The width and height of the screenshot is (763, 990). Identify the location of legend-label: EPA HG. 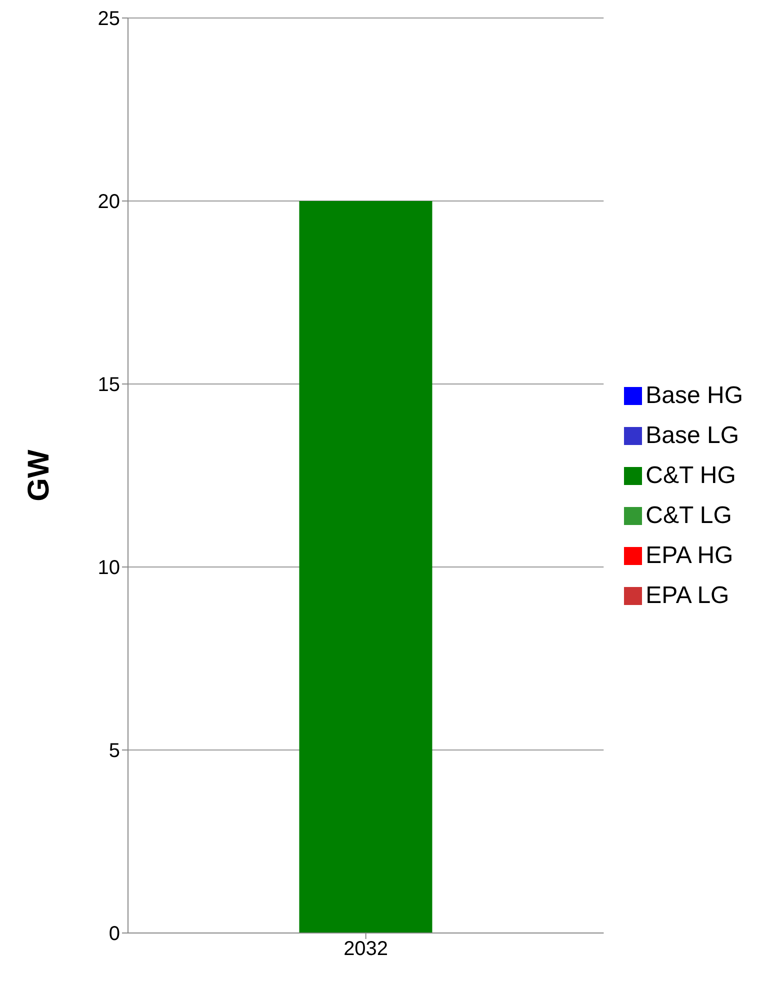
(690, 555).